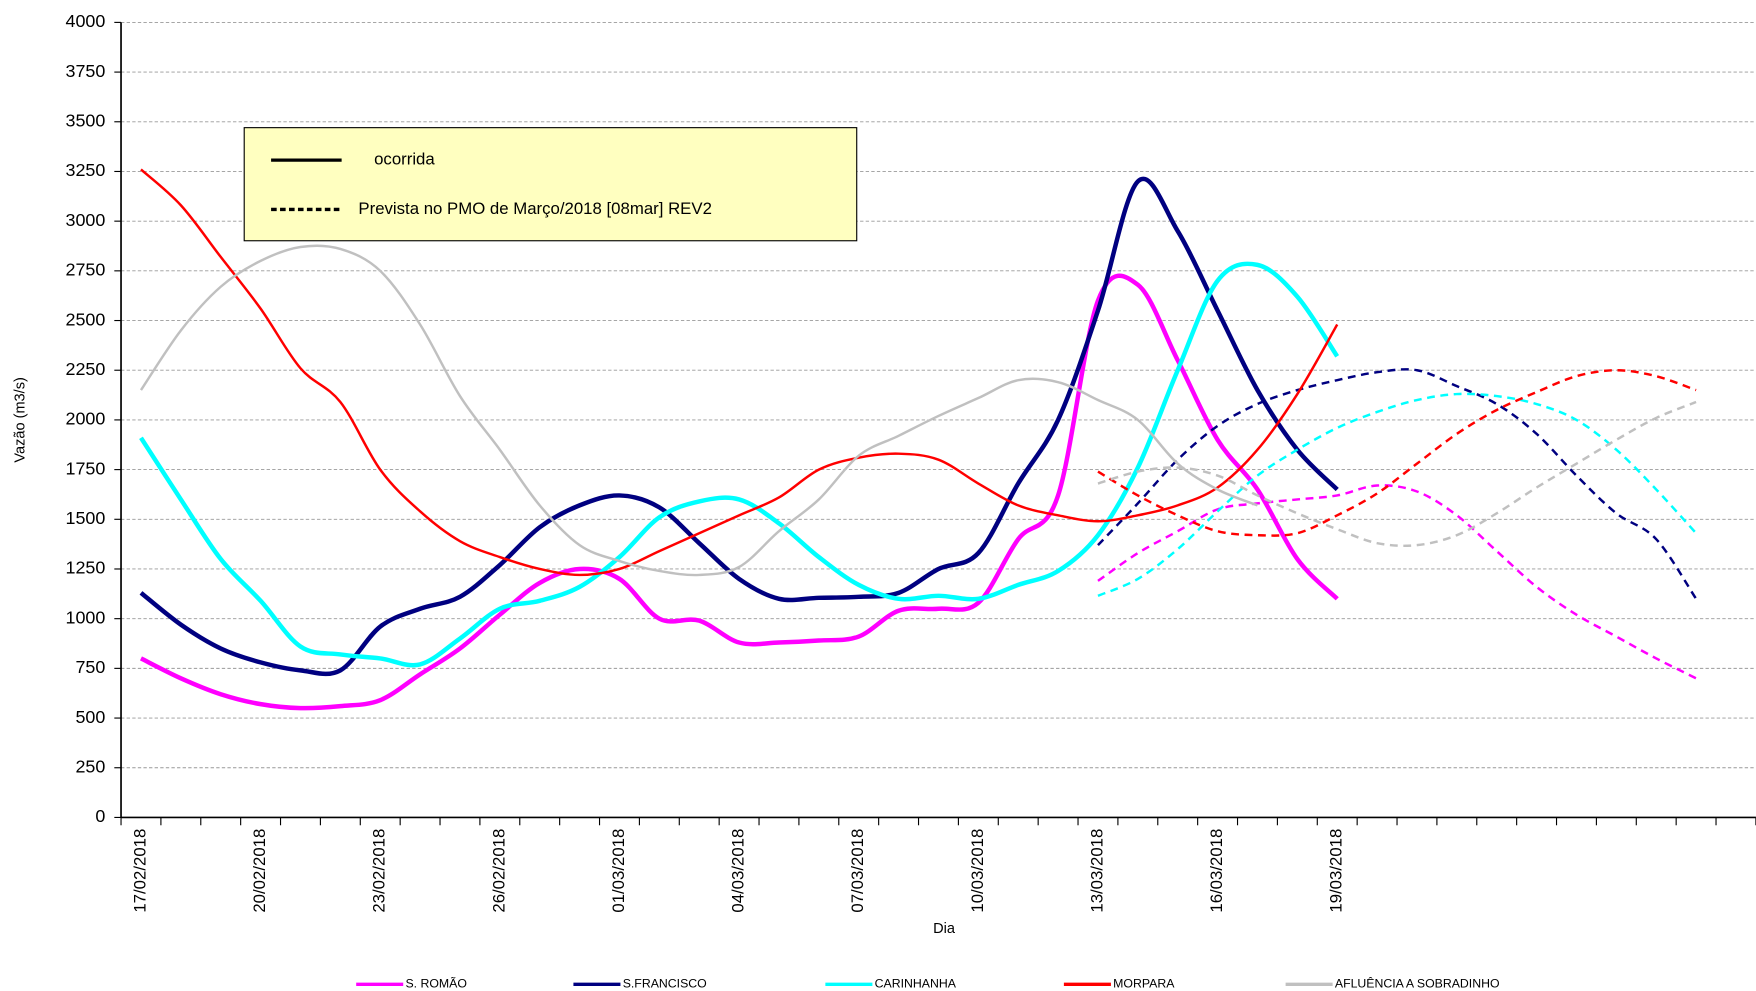  I want to click on y-tick-label: 500, so click(90, 717).